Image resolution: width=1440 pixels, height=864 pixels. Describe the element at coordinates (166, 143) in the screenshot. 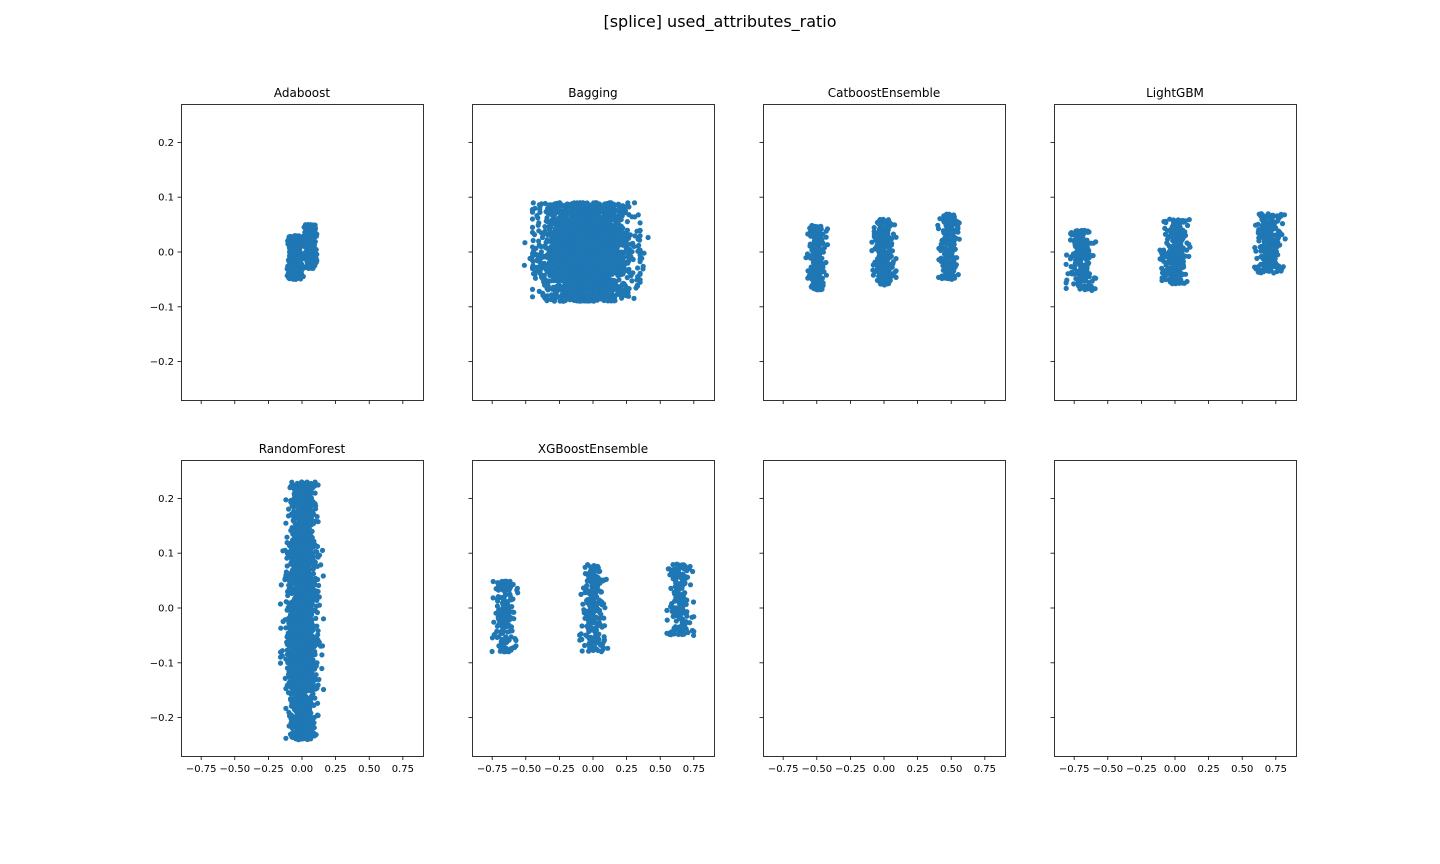

I see `y-tick-label: 0.2` at that location.